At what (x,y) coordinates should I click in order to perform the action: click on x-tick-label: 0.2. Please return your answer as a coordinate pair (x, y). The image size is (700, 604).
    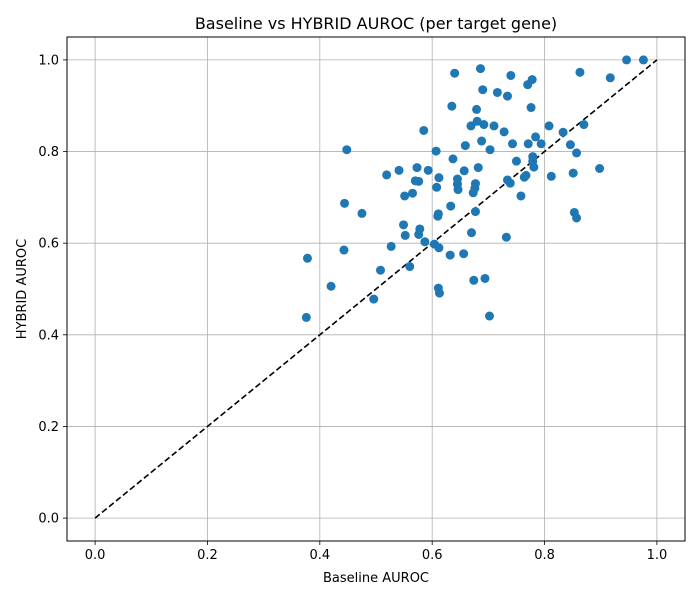
    Looking at the image, I should click on (207, 555).